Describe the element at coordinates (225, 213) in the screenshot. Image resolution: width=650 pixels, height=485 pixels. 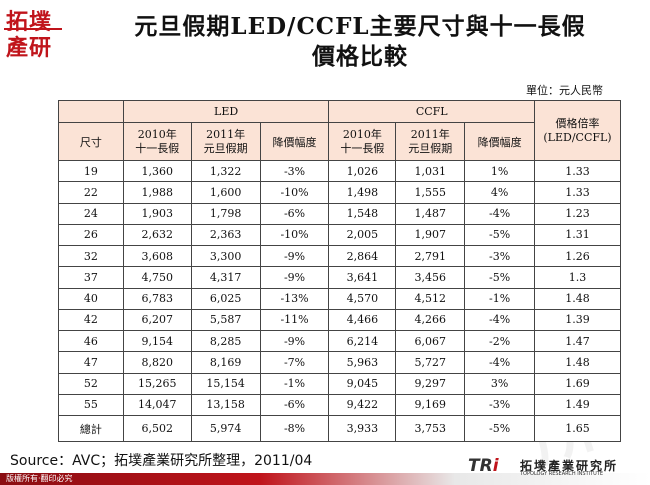
I see `cell-led-2011: 1,798` at that location.